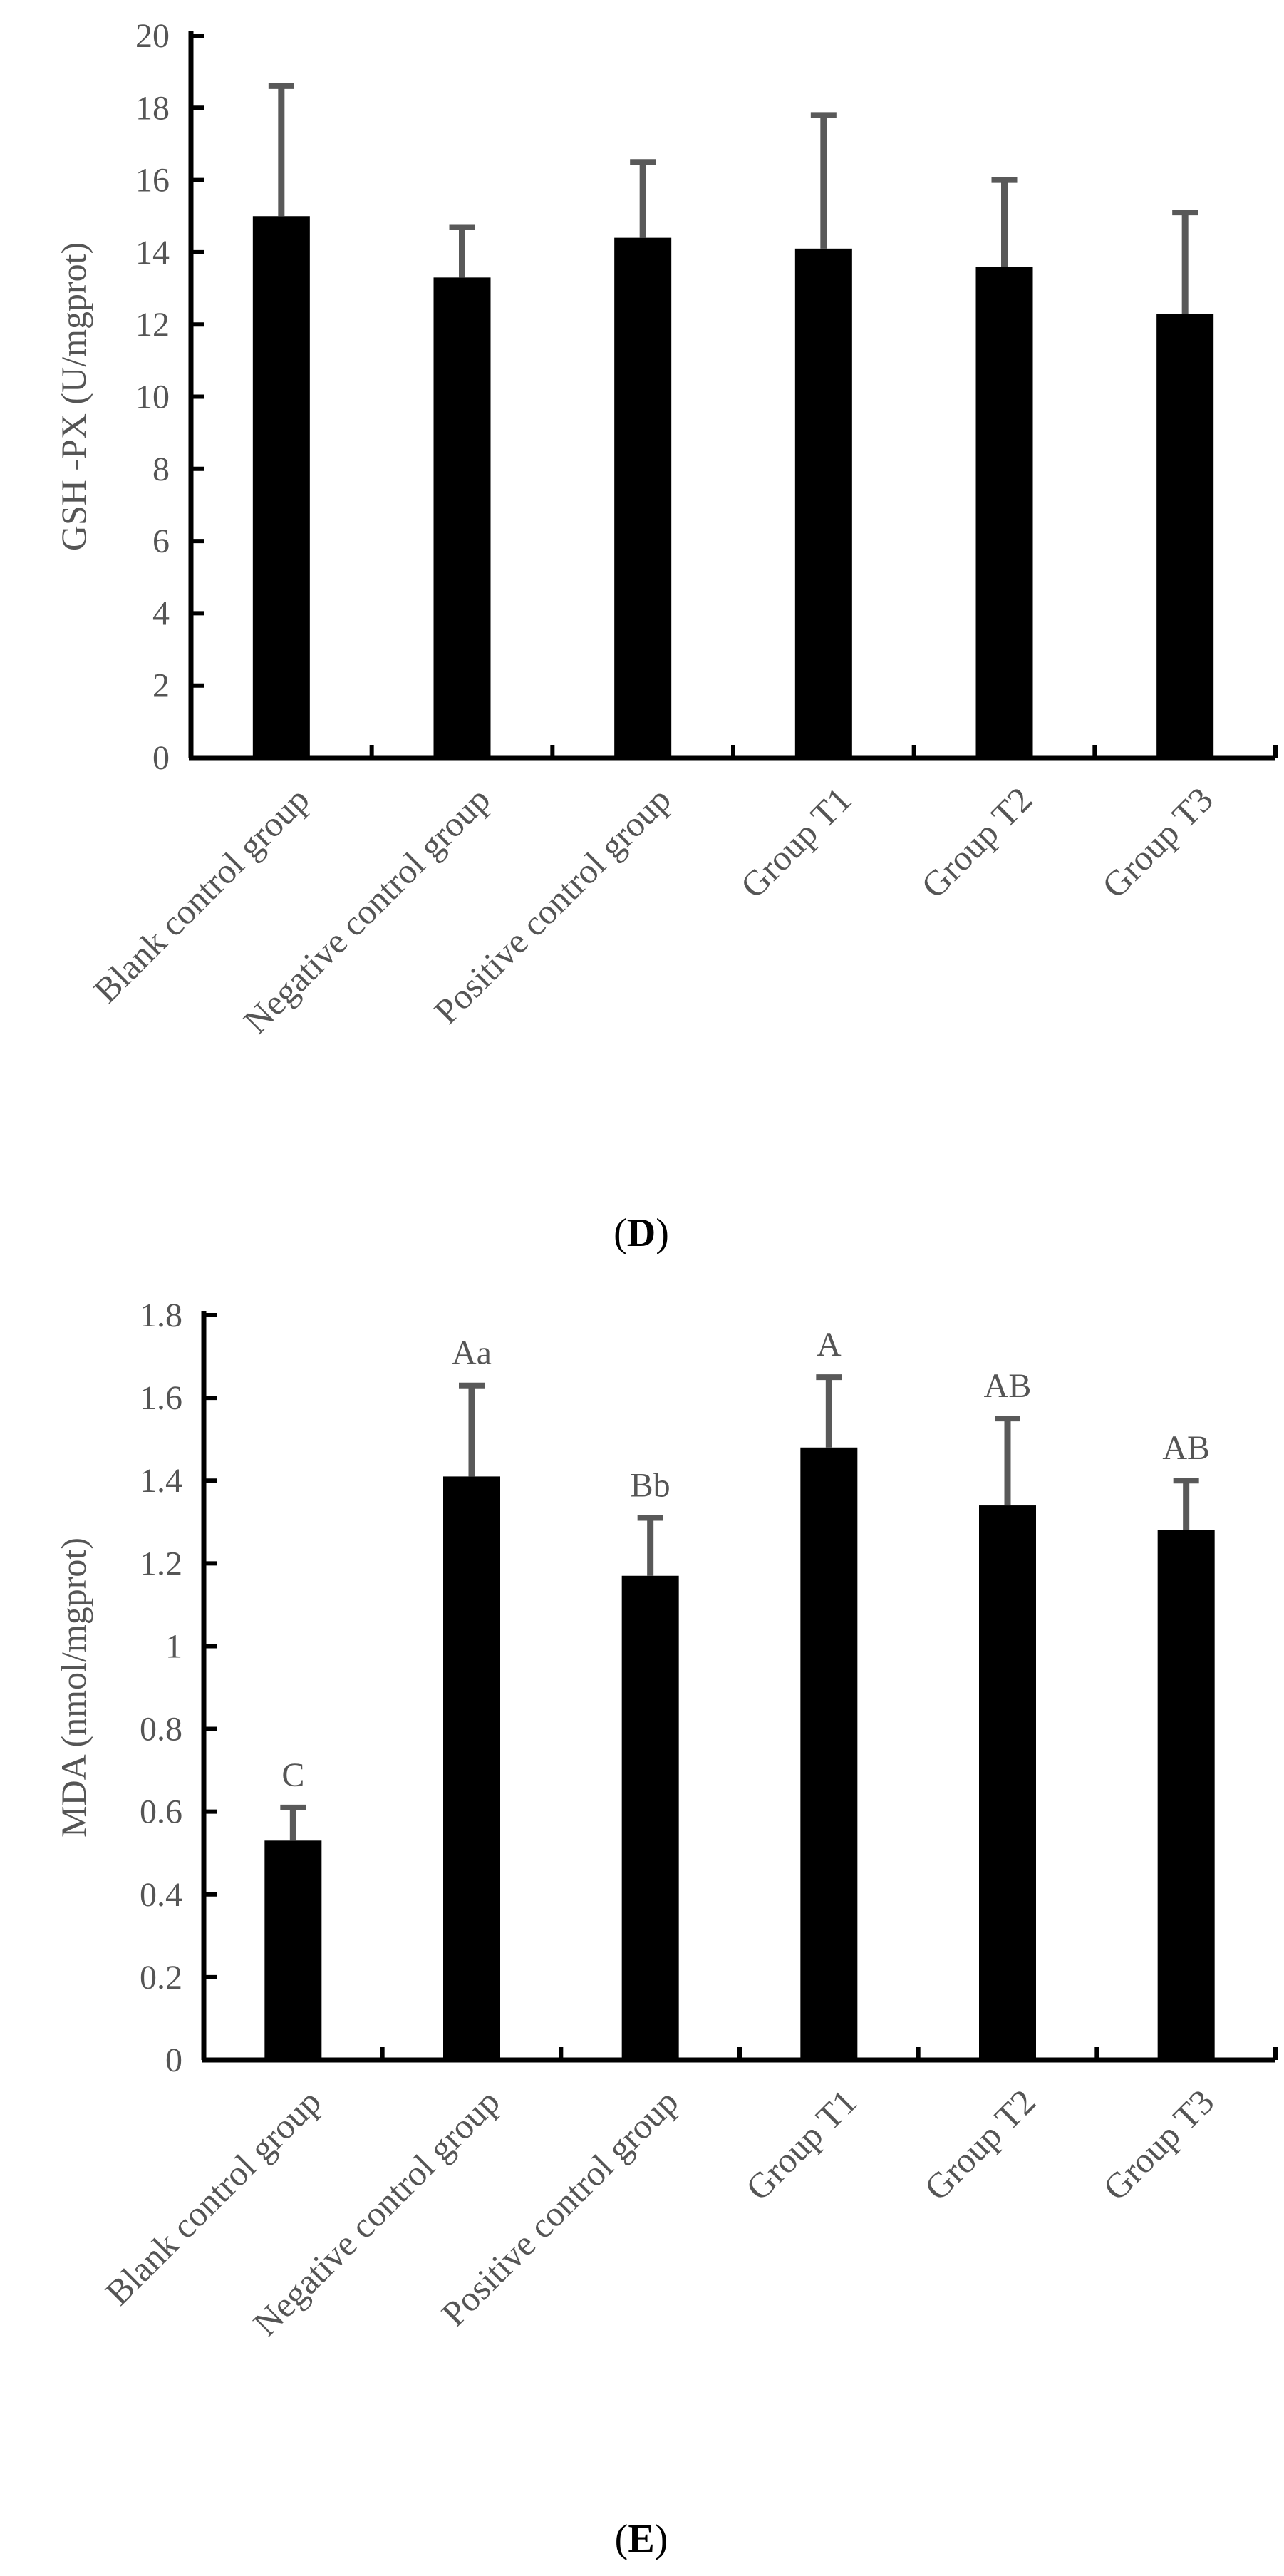 Image resolution: width=1284 pixels, height=2576 pixels. I want to click on significance-label-group-t3: AB, so click(1186, 1448).